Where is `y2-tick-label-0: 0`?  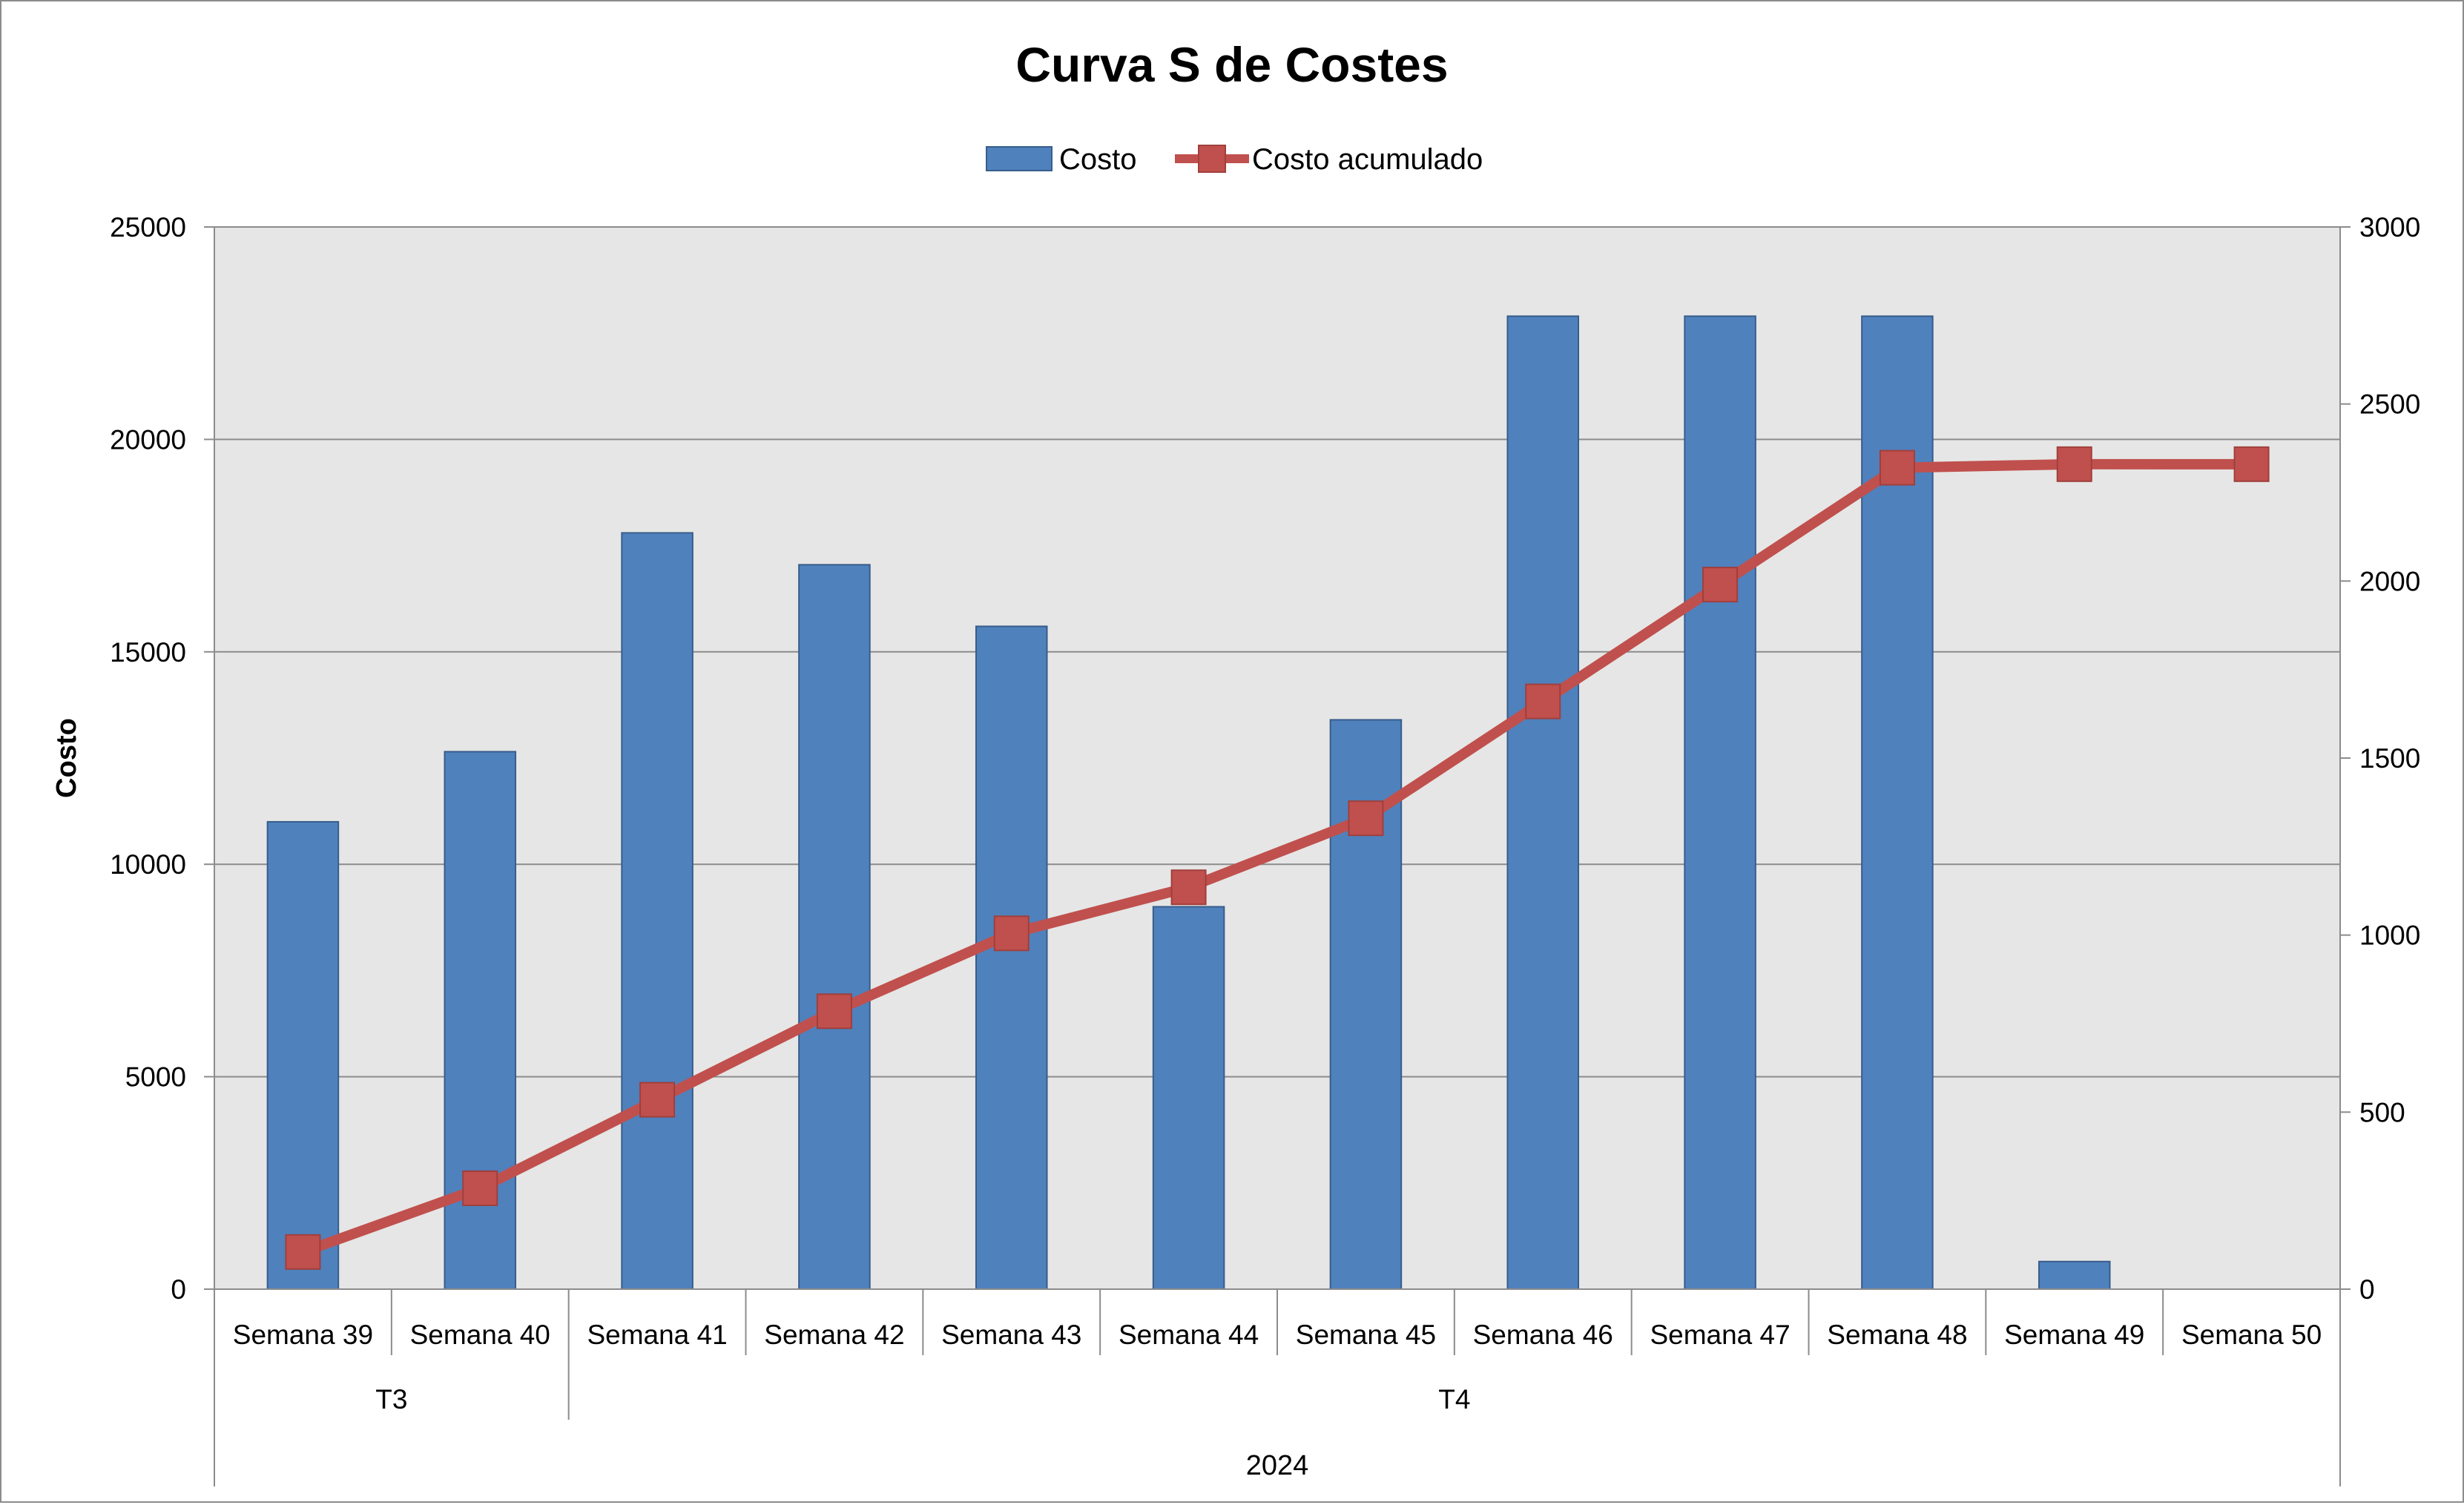 y2-tick-label-0: 0 is located at coordinates (2367, 1290).